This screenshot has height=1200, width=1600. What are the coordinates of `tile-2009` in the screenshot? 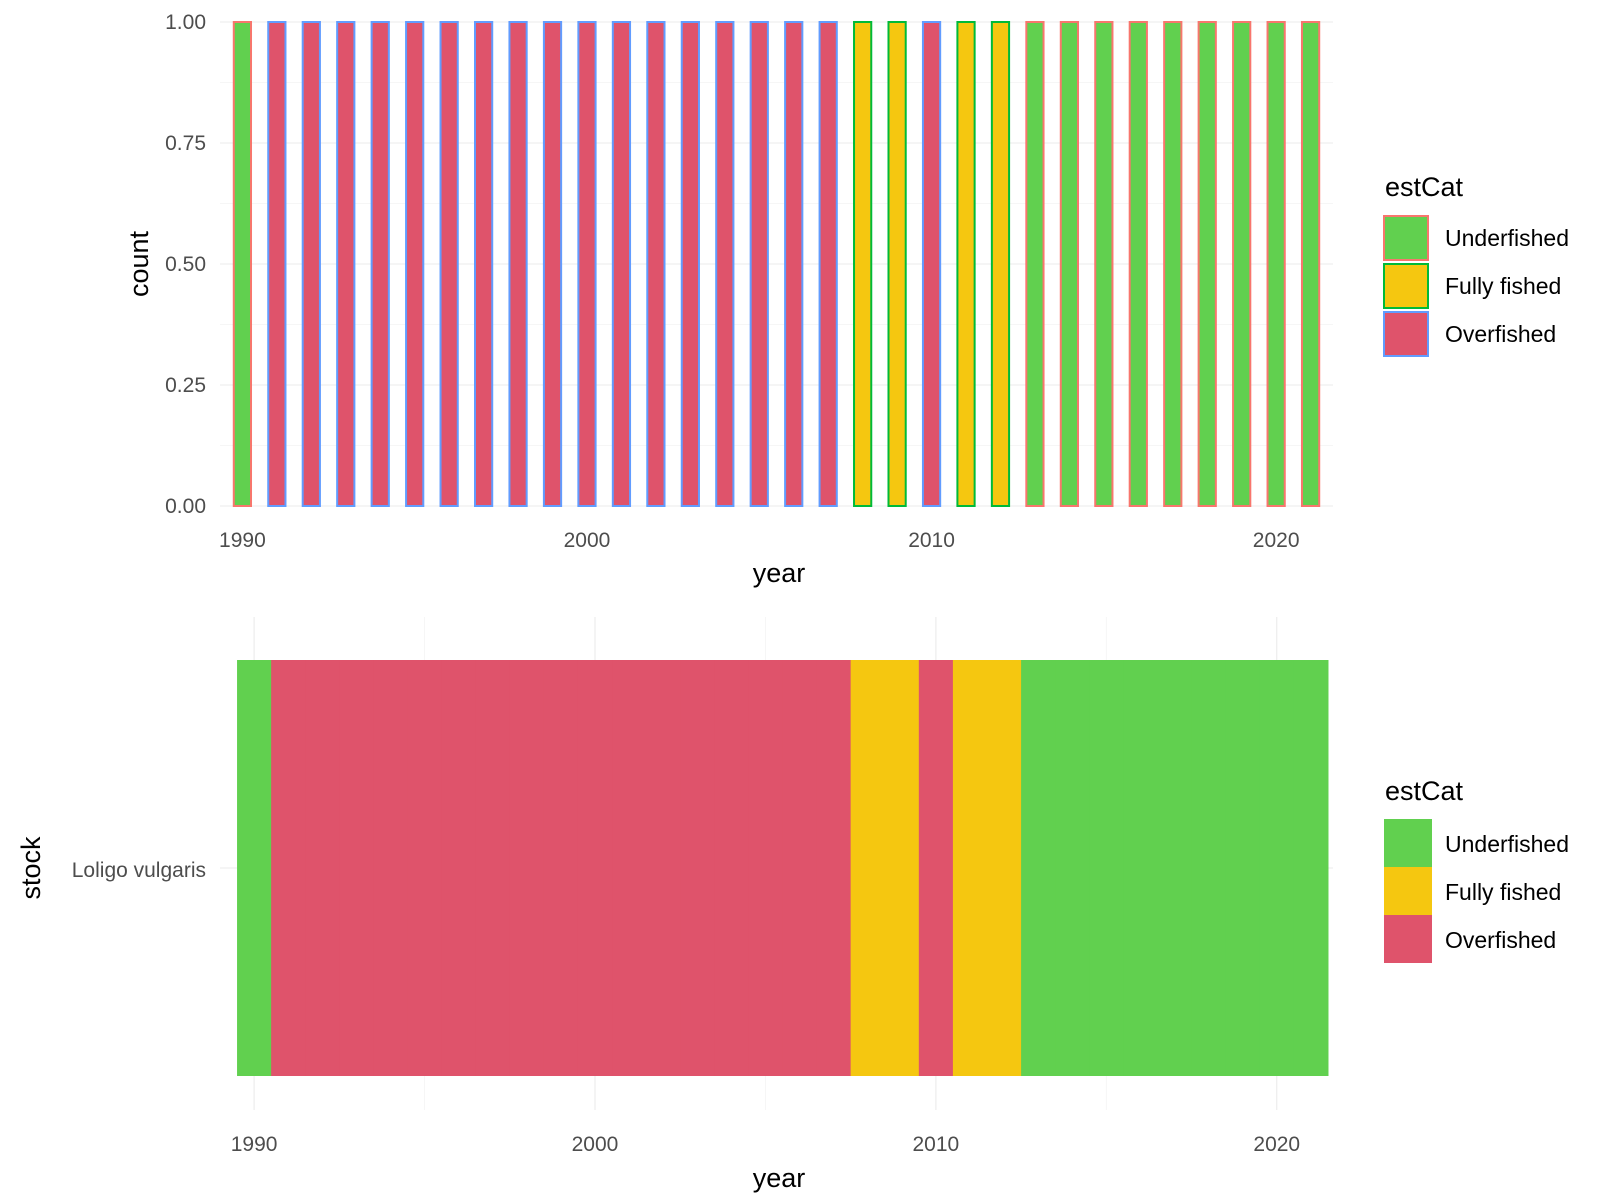 It's located at (902, 868).